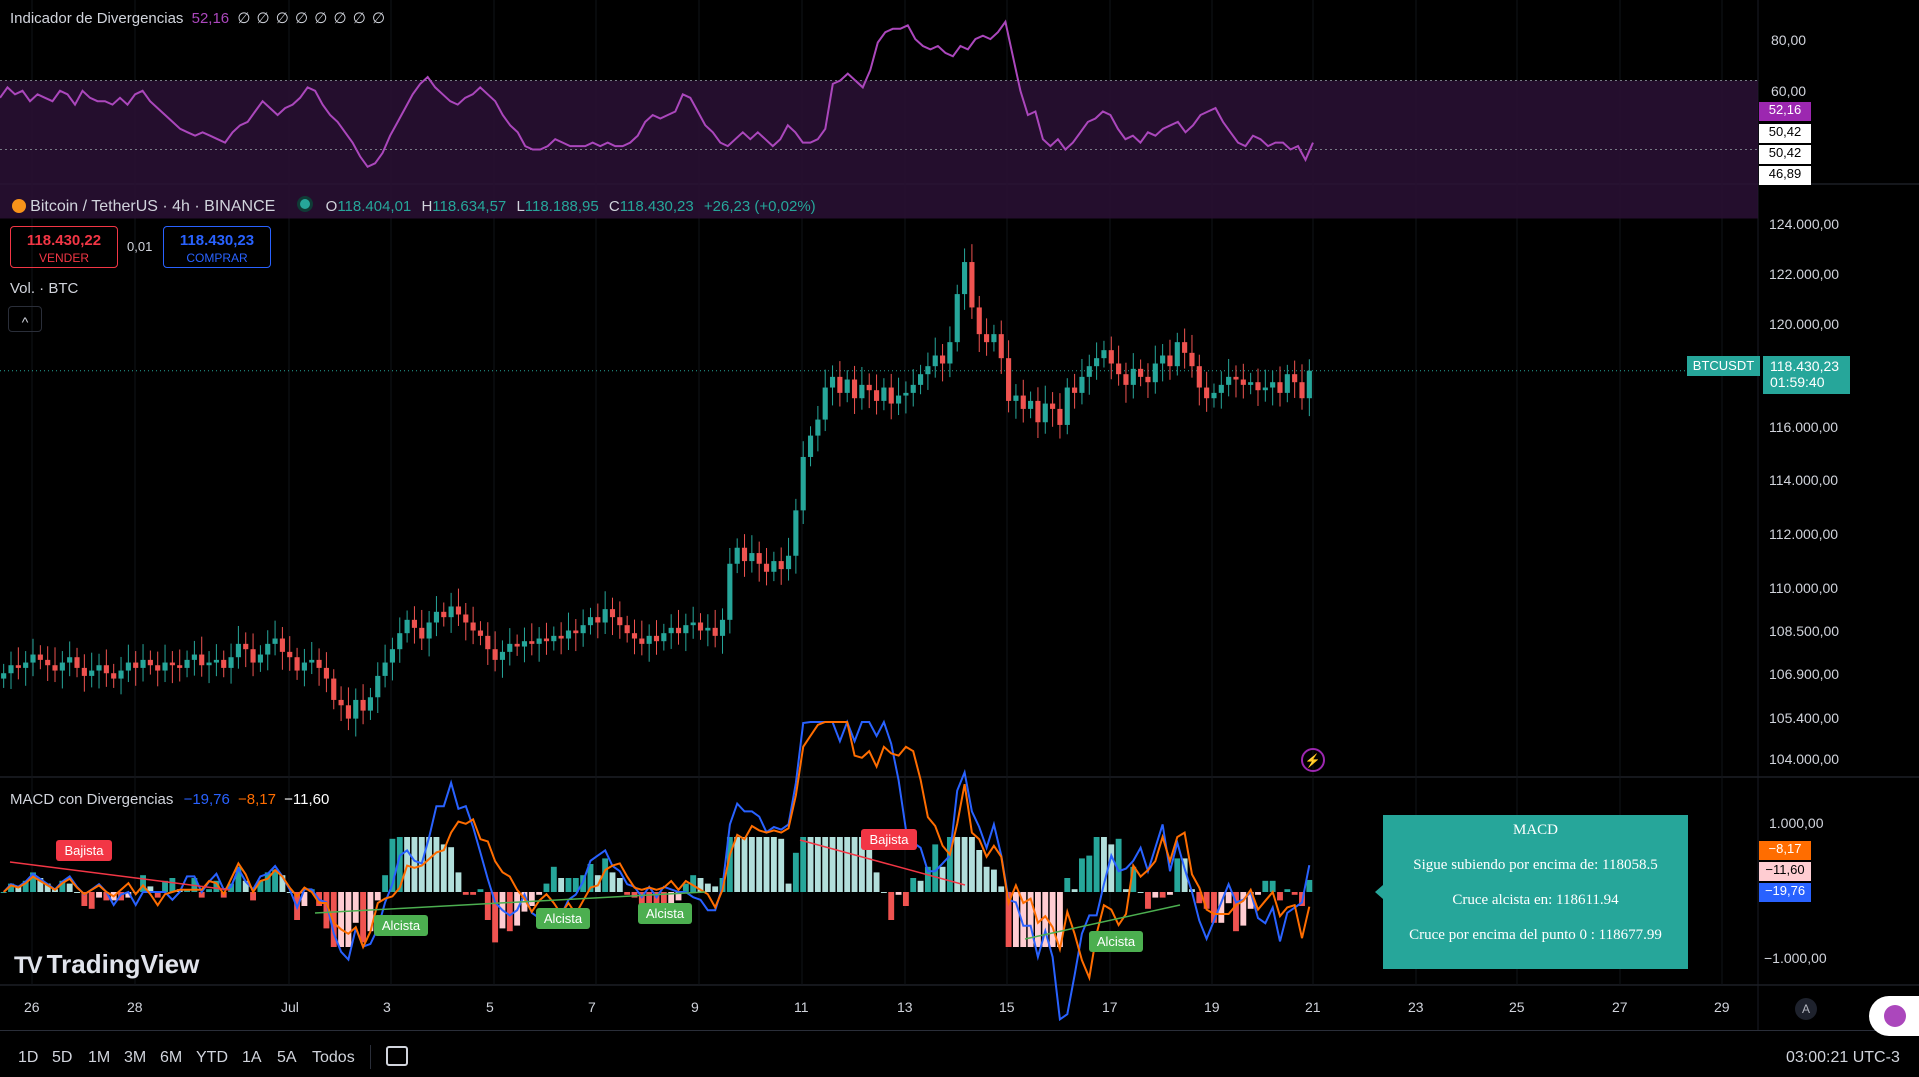  Describe the element at coordinates (212, 1057) in the screenshot. I see `timeframe-ytd-button: YTD` at that location.